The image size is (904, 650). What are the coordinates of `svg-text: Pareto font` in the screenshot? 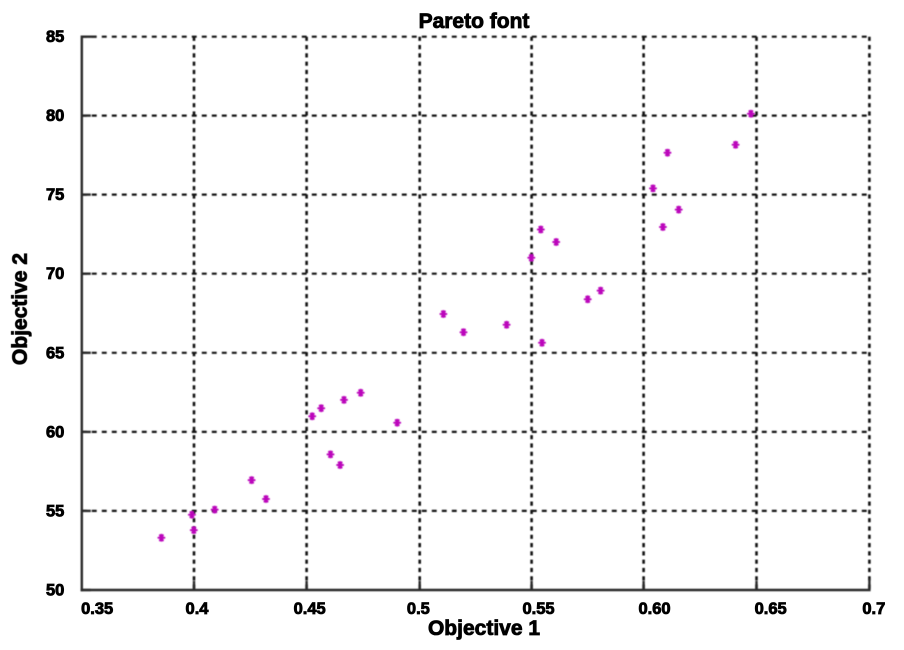 It's located at (474, 21).